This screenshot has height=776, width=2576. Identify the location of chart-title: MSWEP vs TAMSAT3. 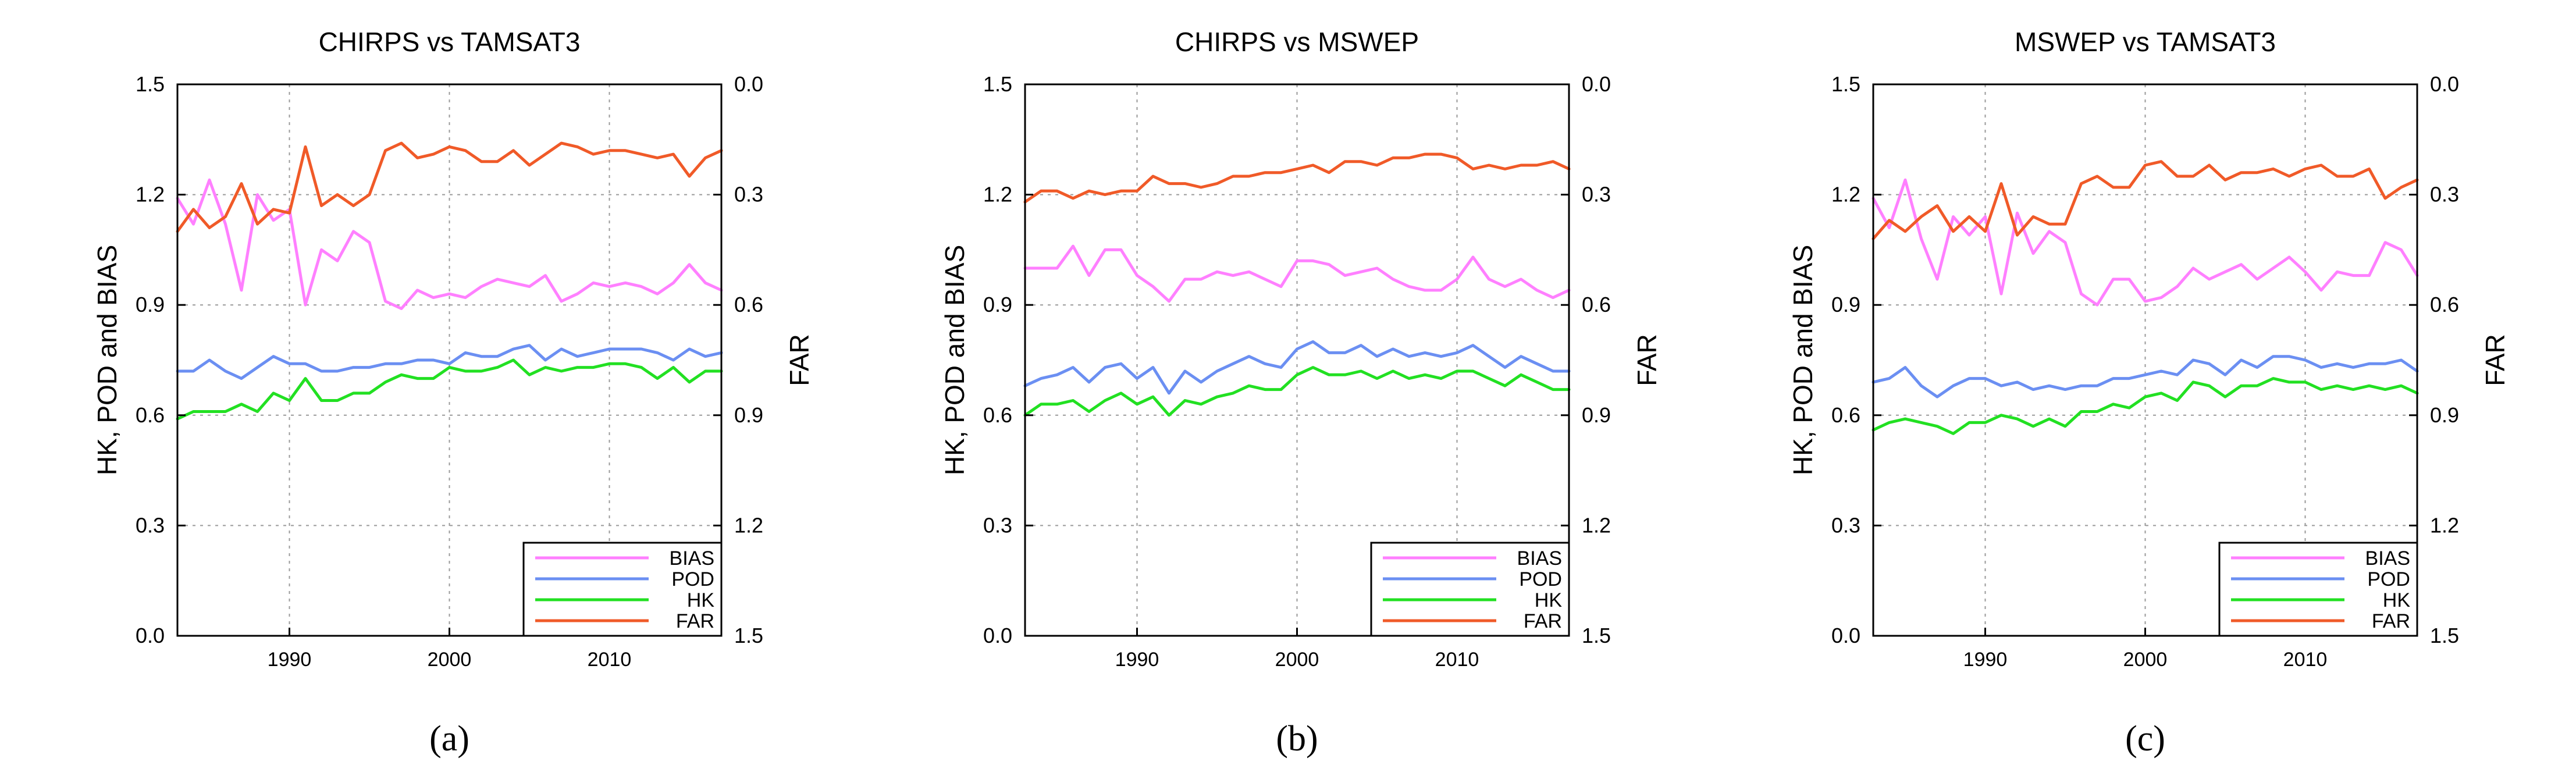
(2145, 42).